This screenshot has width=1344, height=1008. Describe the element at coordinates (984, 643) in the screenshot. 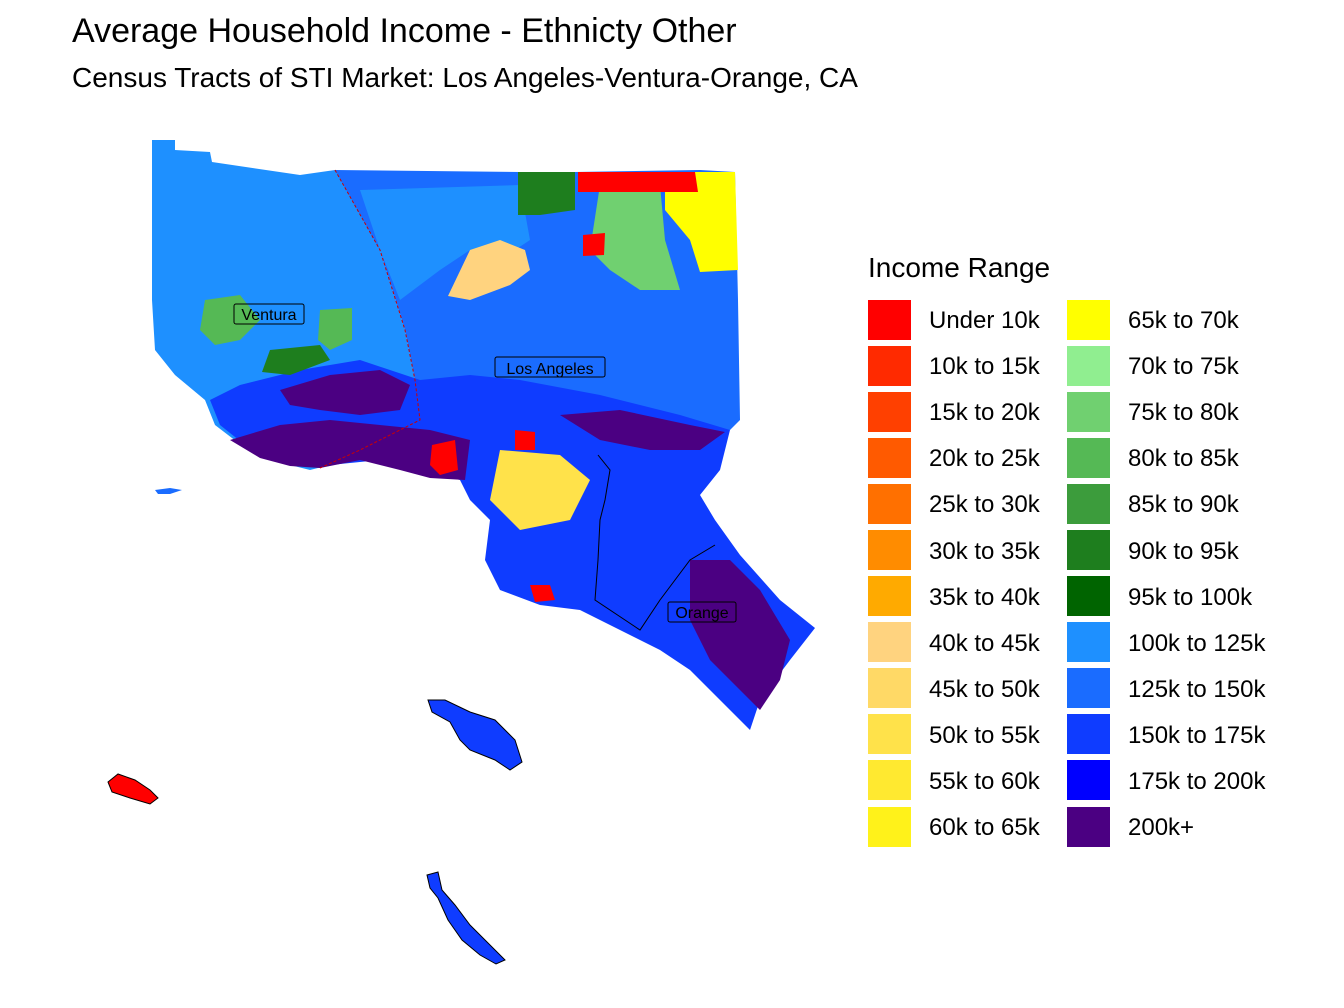

I see `legend-label: 40k to 45k` at that location.